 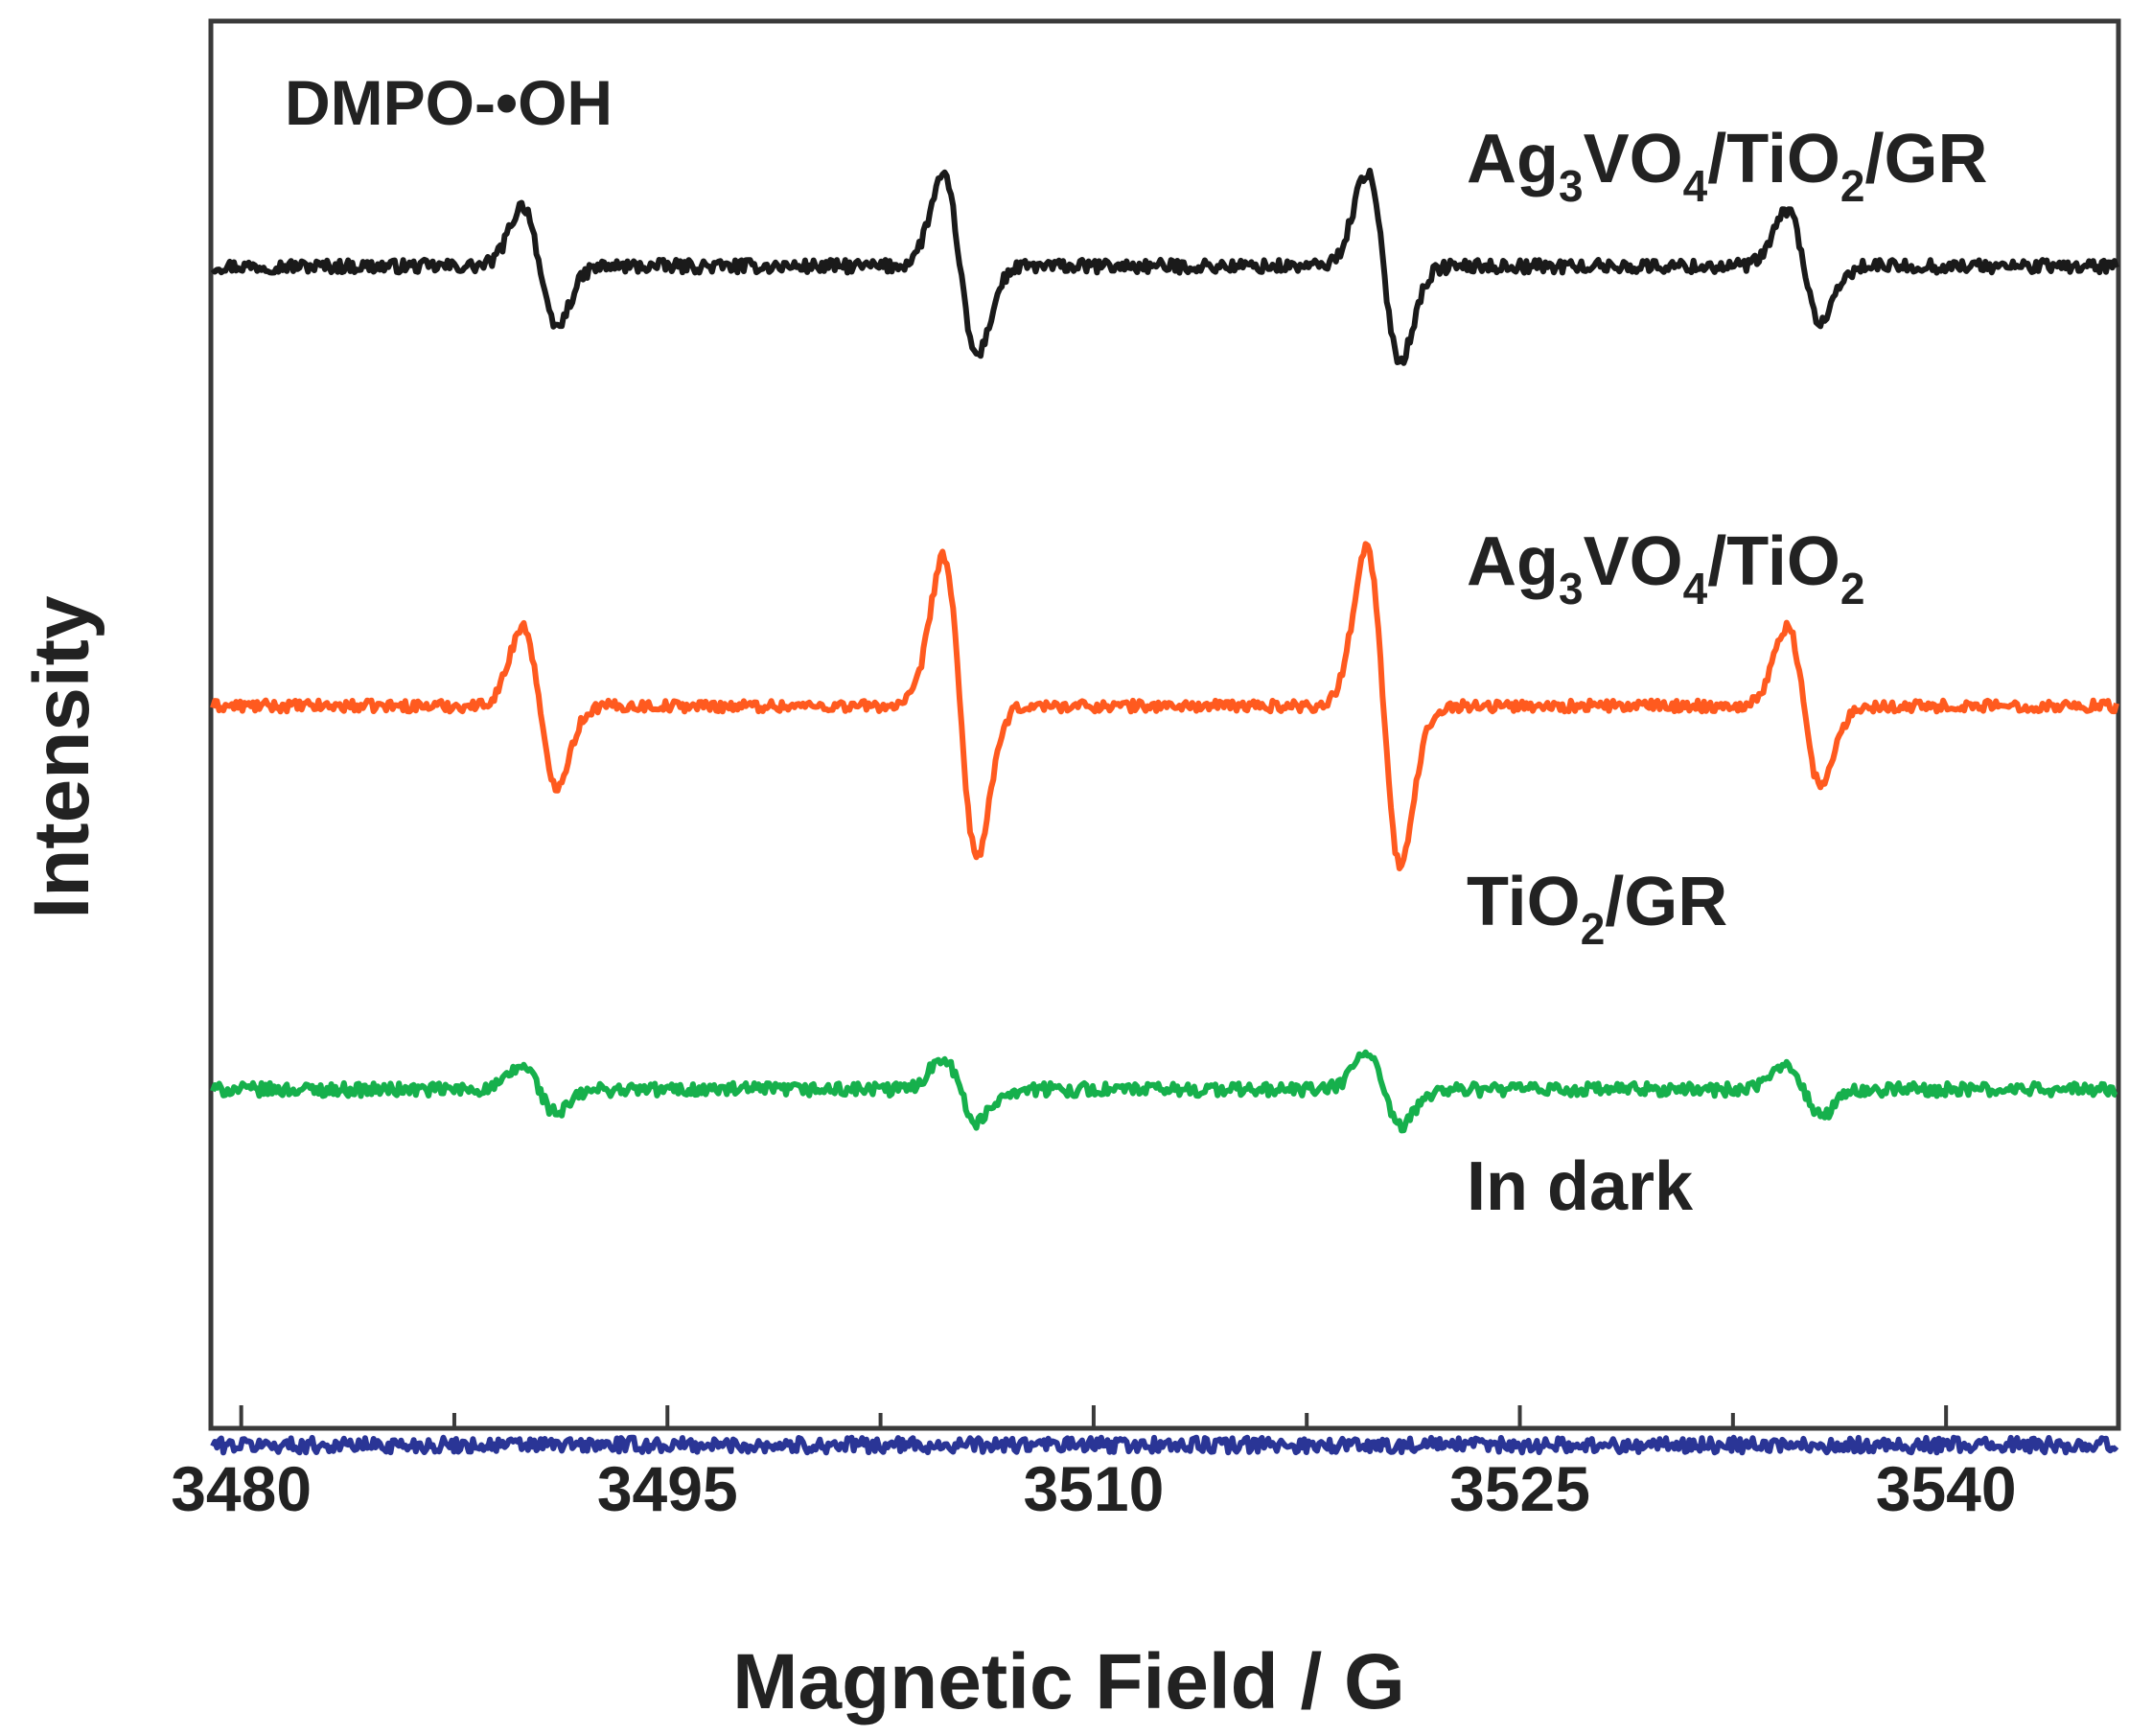 What do you see at coordinates (1068, 1682) in the screenshot?
I see `x-axis-title: Magnetic Field / G` at bounding box center [1068, 1682].